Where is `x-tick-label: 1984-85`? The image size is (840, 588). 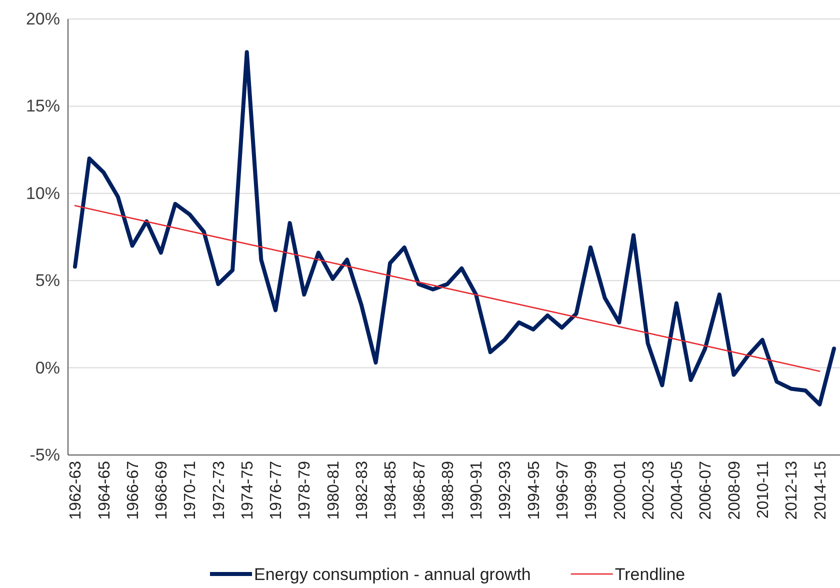
x-tick-label: 1984-85 is located at coordinates (391, 490).